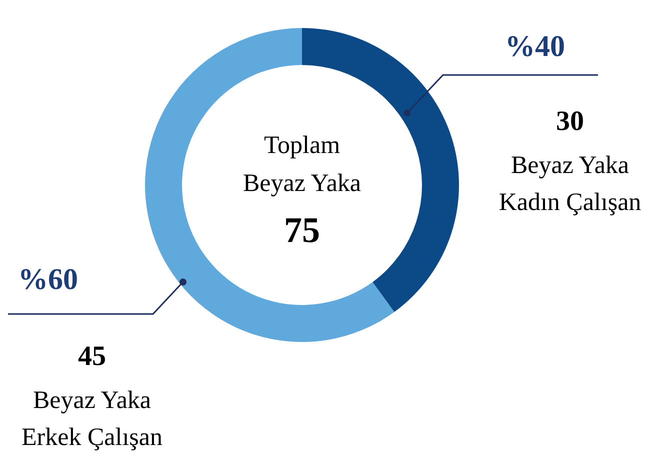 The image size is (662, 460). What do you see at coordinates (48, 279) in the screenshot?
I see `text: %60` at bounding box center [48, 279].